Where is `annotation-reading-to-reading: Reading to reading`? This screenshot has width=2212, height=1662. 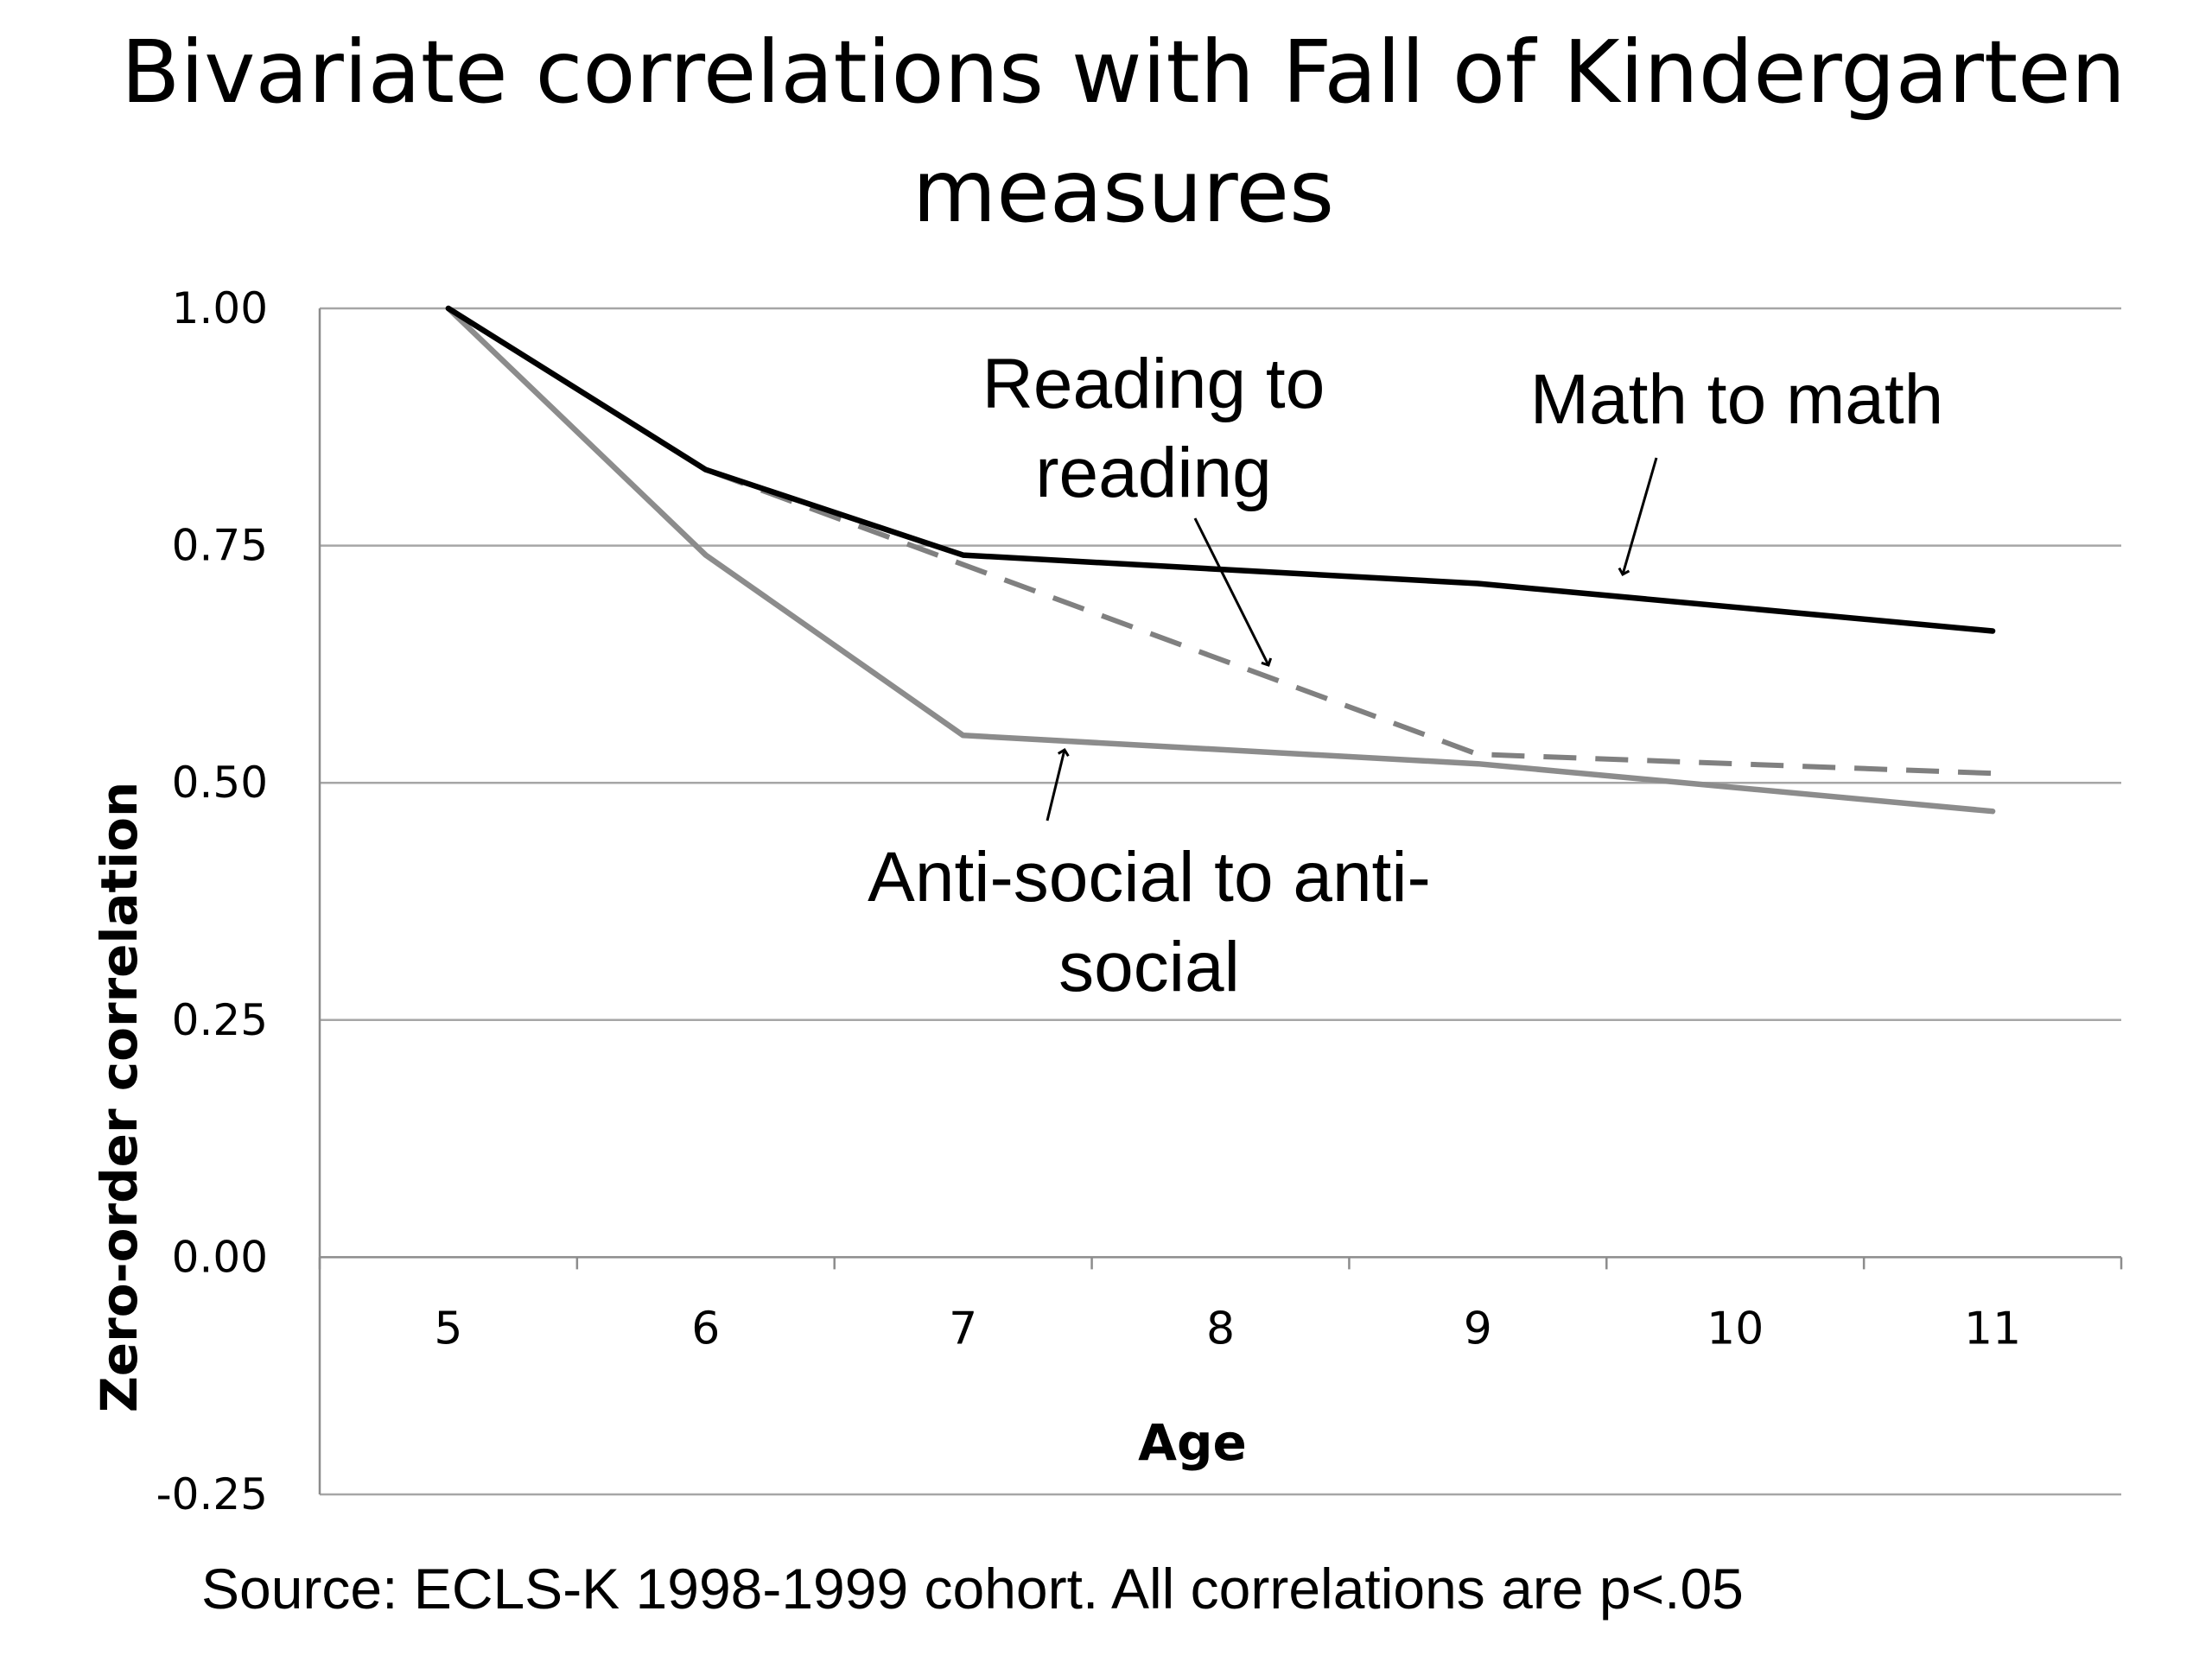 annotation-reading-to-reading: Reading to reading is located at coordinates (1153, 505).